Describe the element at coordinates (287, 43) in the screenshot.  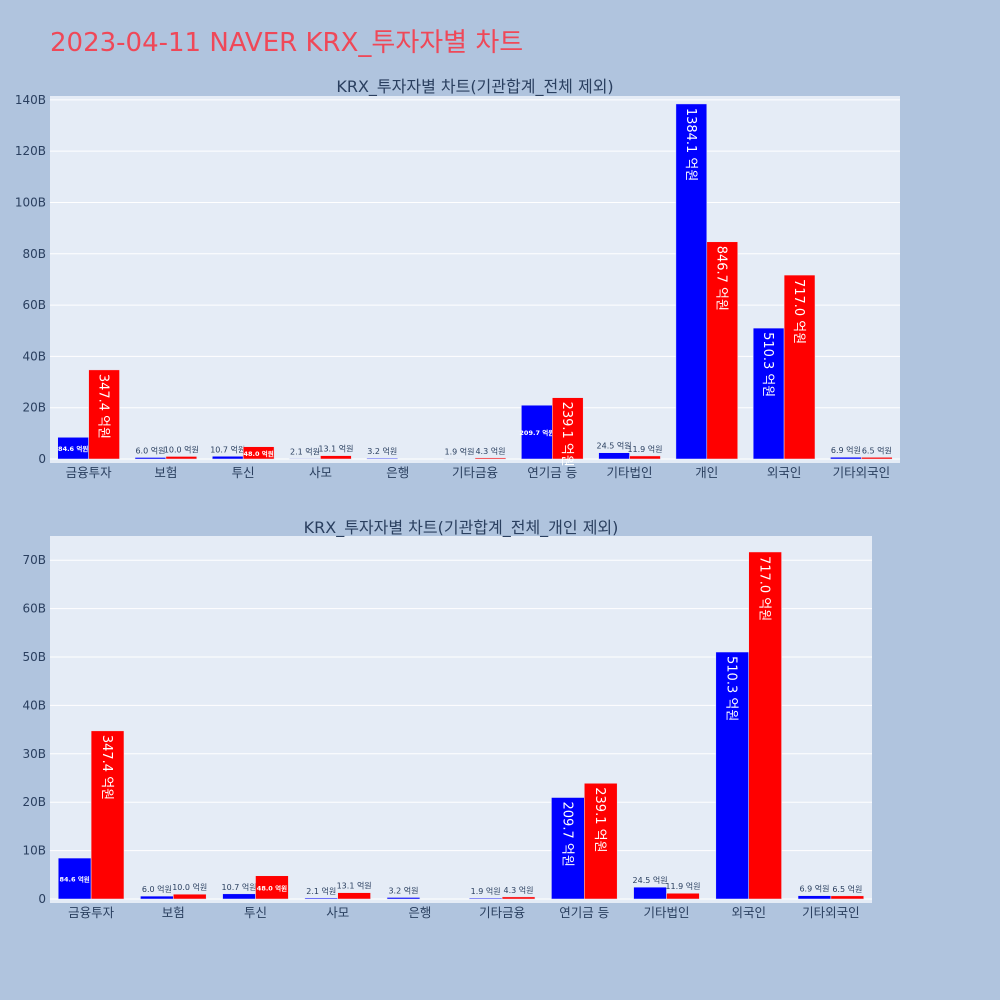
I see `page-title: 2023-04-11 NAVER KRX_투자자별 차트` at that location.